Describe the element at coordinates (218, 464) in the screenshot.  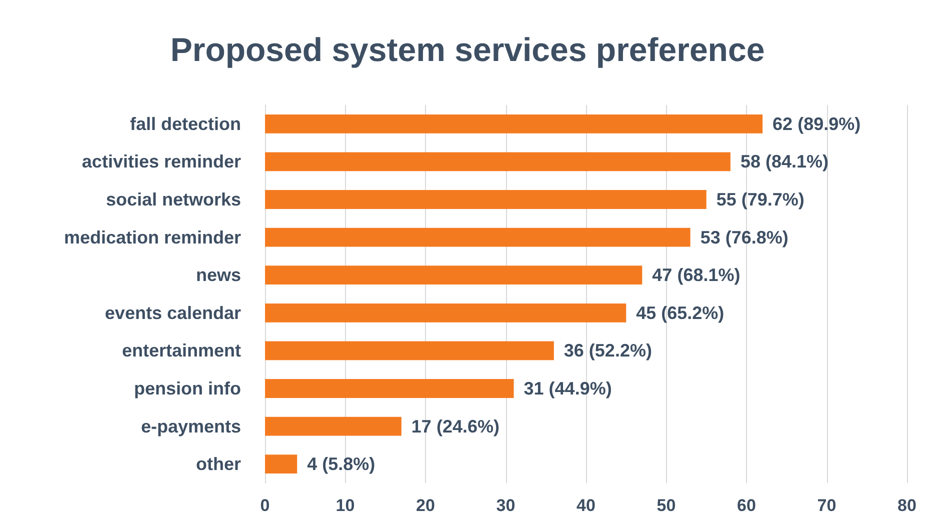
I see `y-tick-label: other` at that location.